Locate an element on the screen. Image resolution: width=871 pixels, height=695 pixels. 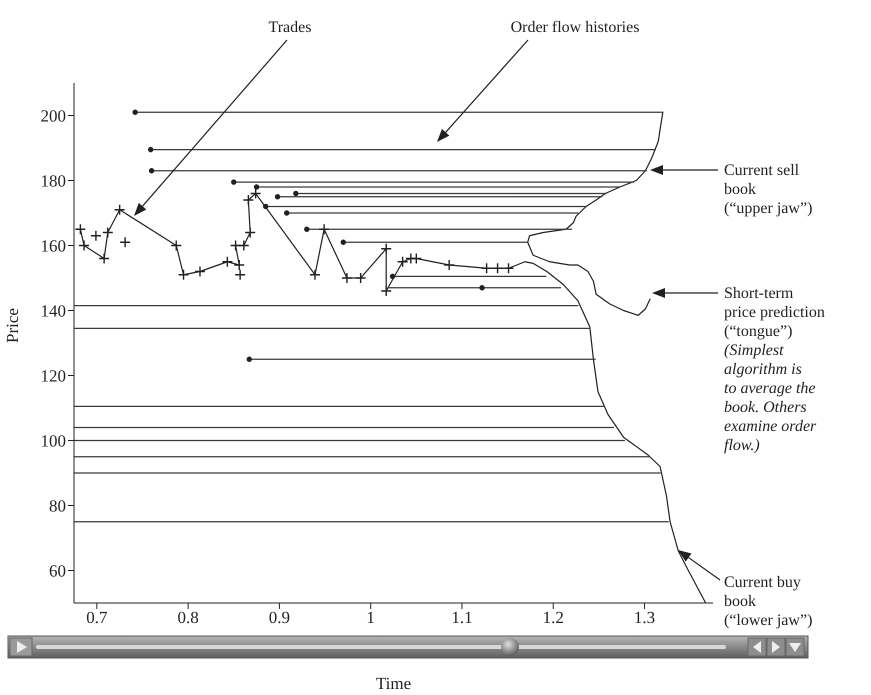
x-axis-title: Time is located at coordinates (394, 683).